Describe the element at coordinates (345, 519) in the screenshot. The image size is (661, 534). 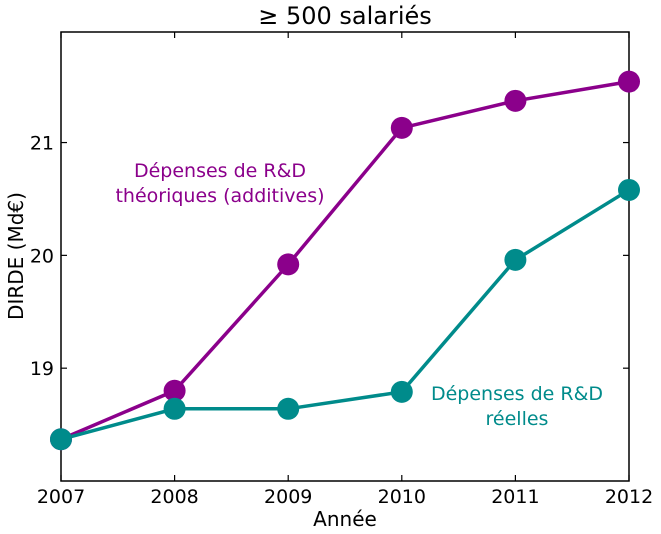
I see `x-axis-label: Année` at that location.